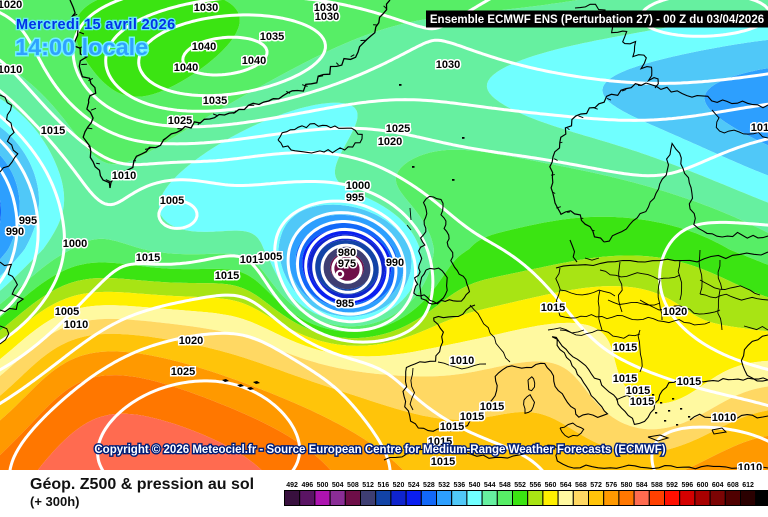 This screenshot has height=517, width=768. I want to click on svg-text: 512, so click(368, 485).